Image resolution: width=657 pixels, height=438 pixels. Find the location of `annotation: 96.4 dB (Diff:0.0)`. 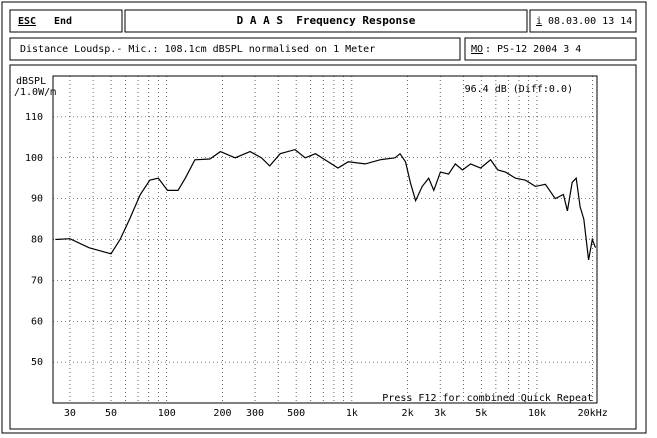

annotation: 96.4 dB (Diff:0.0) is located at coordinates (519, 89).